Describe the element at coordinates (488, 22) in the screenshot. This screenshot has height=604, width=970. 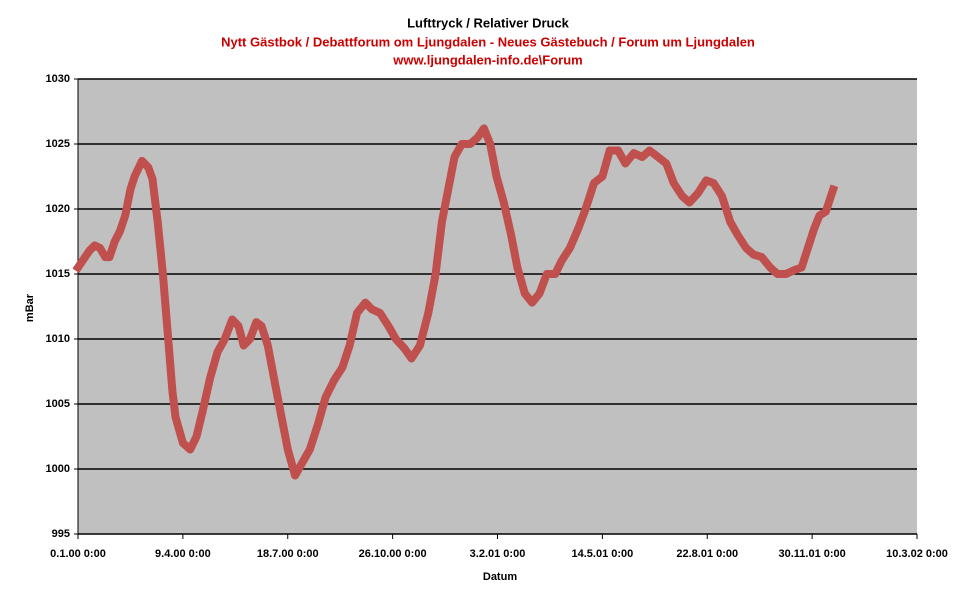
I see `chart-title: Lufttryck / Relativer Druck` at that location.